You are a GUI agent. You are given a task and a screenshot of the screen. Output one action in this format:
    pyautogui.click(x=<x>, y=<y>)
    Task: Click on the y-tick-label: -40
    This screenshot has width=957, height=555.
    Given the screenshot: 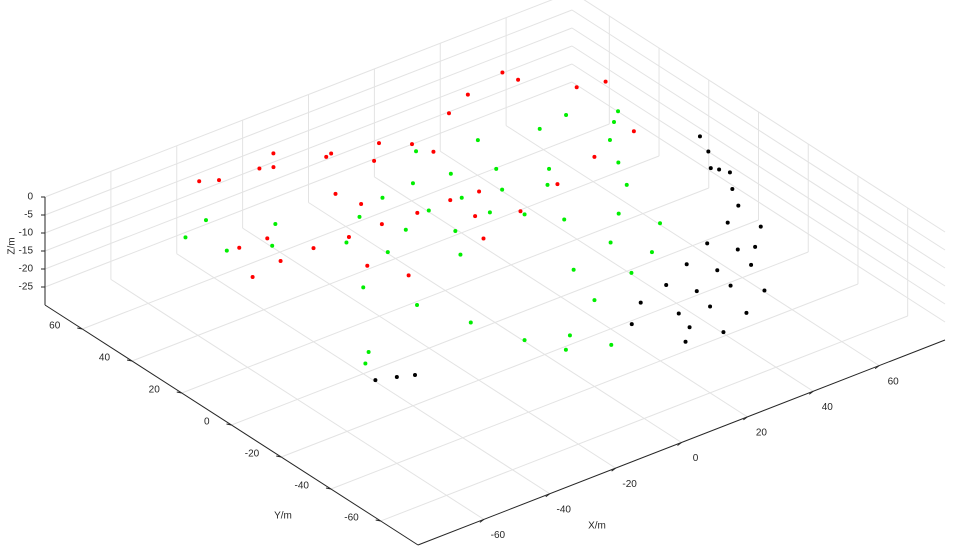 What is the action you would take?
    pyautogui.click(x=302, y=486)
    